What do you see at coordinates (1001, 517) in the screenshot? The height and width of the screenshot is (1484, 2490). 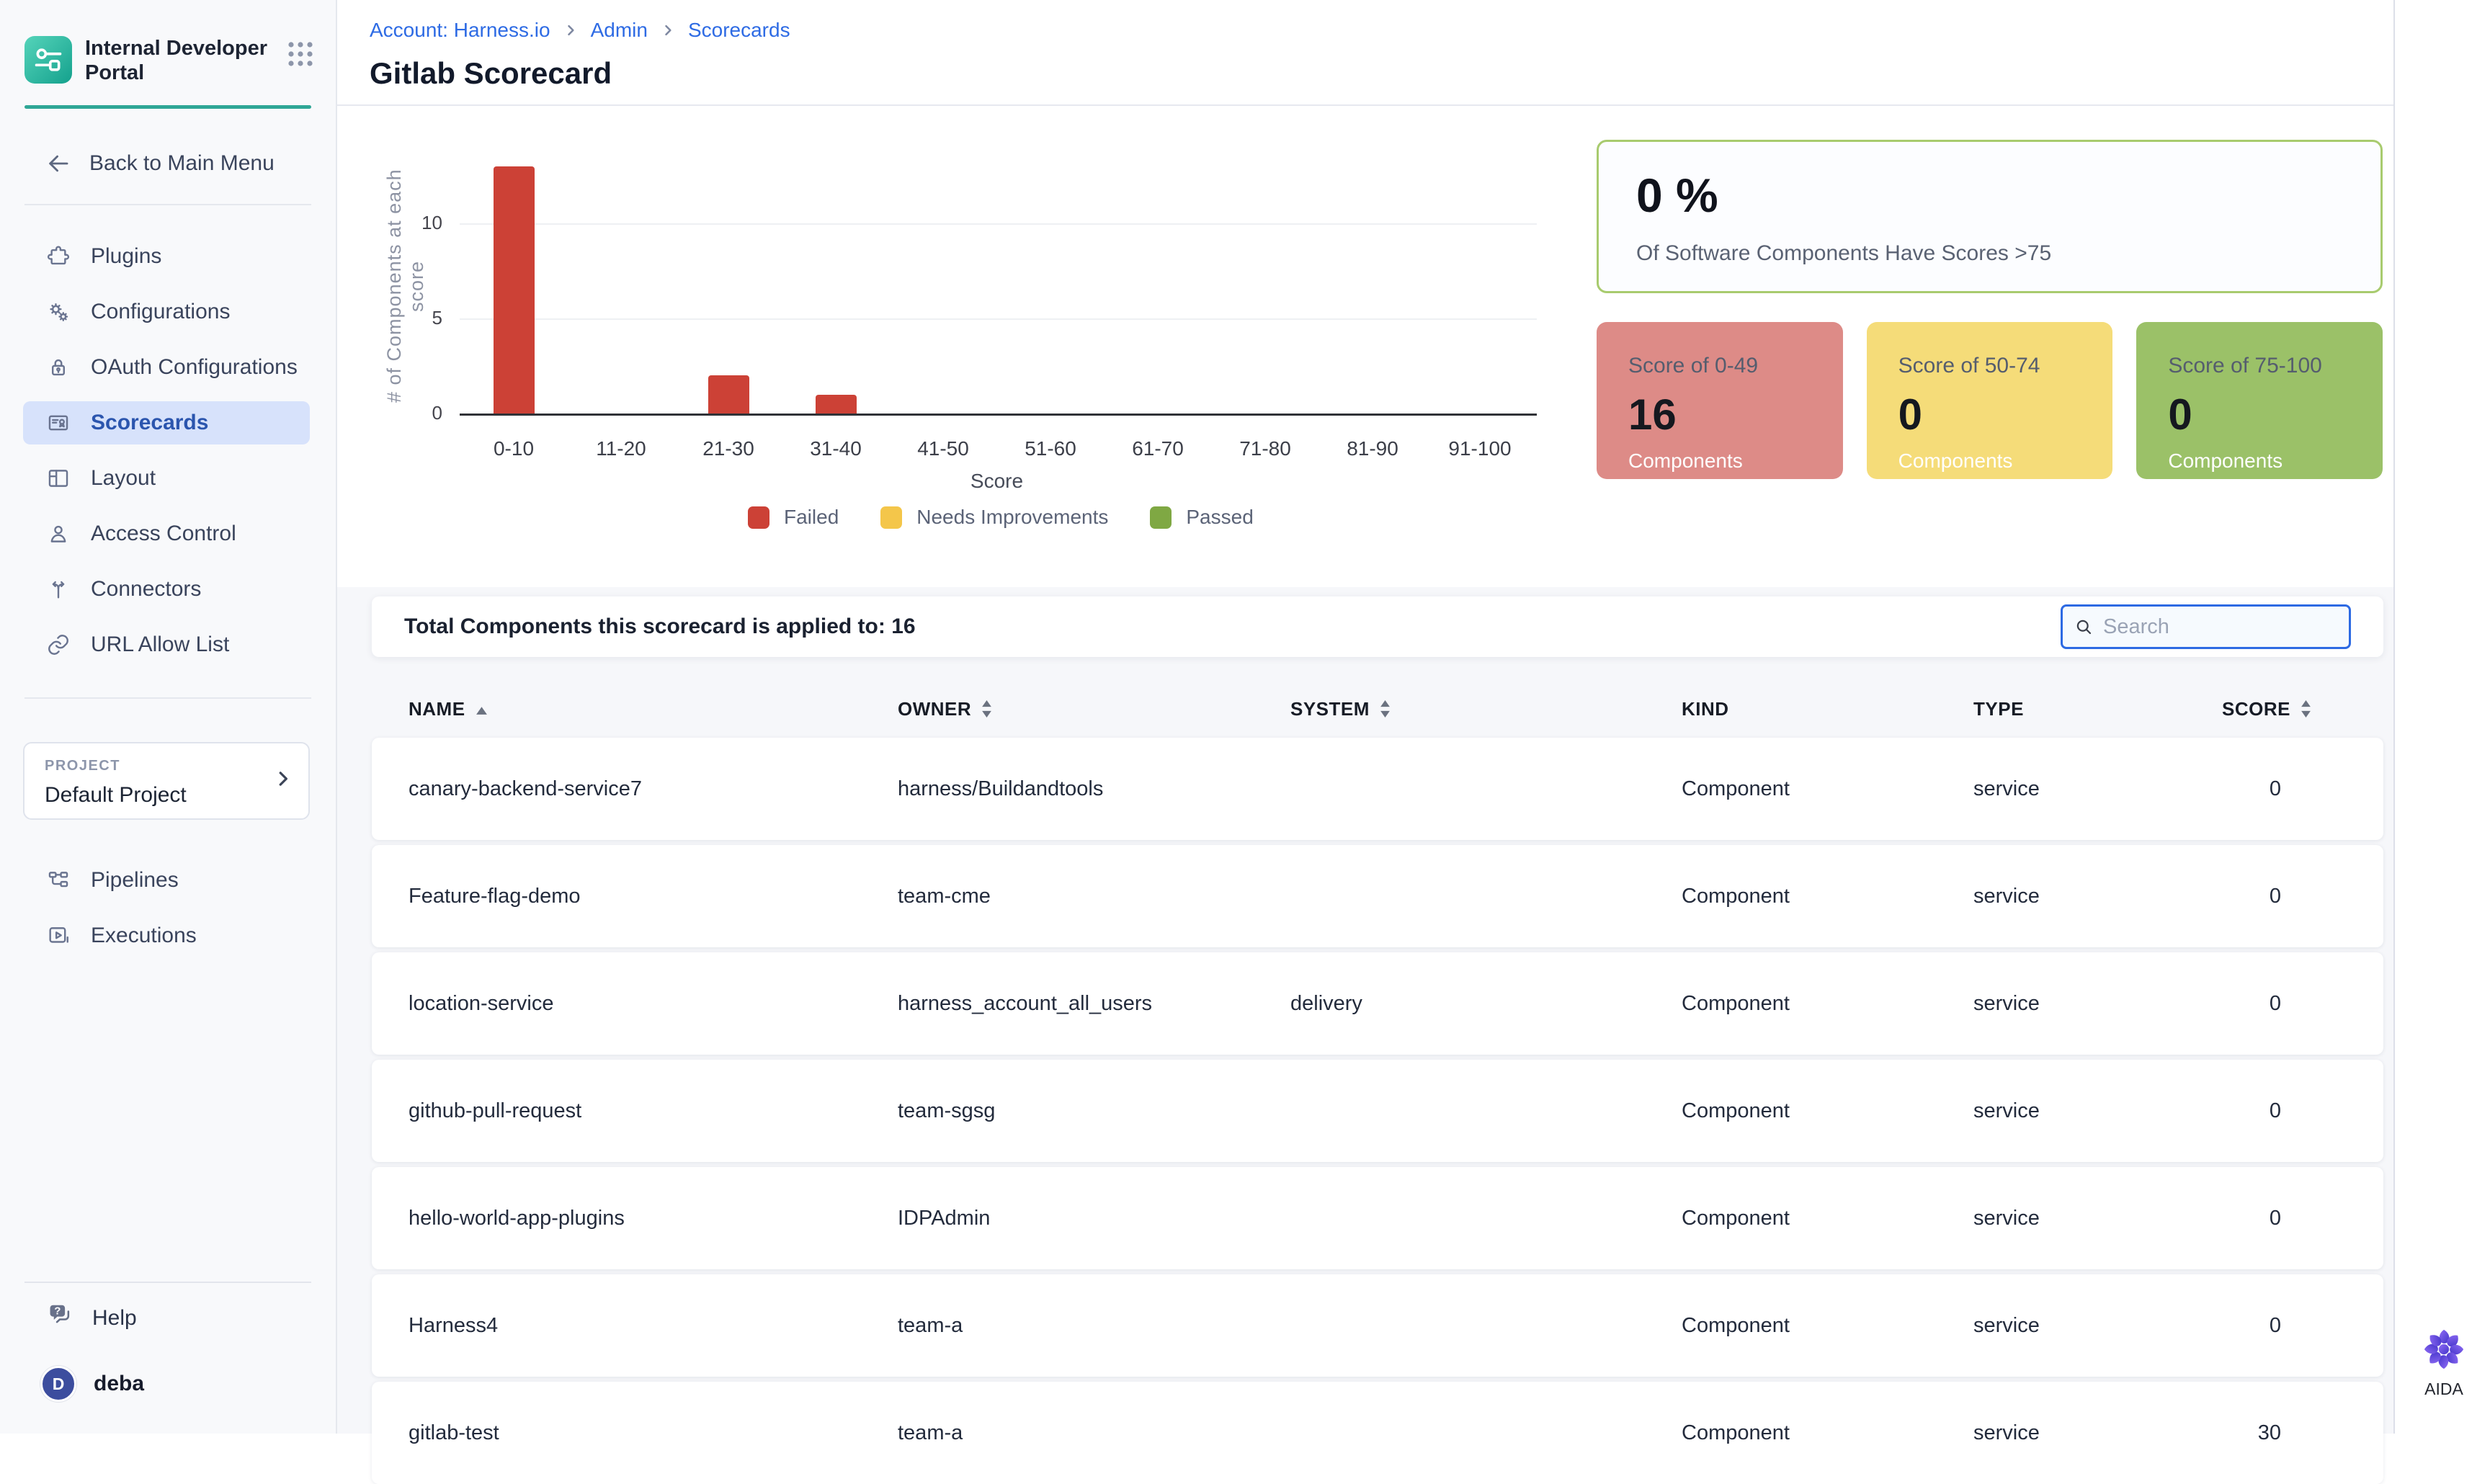 I see `chart-legend: Failed Needs Improvements Passed` at bounding box center [1001, 517].